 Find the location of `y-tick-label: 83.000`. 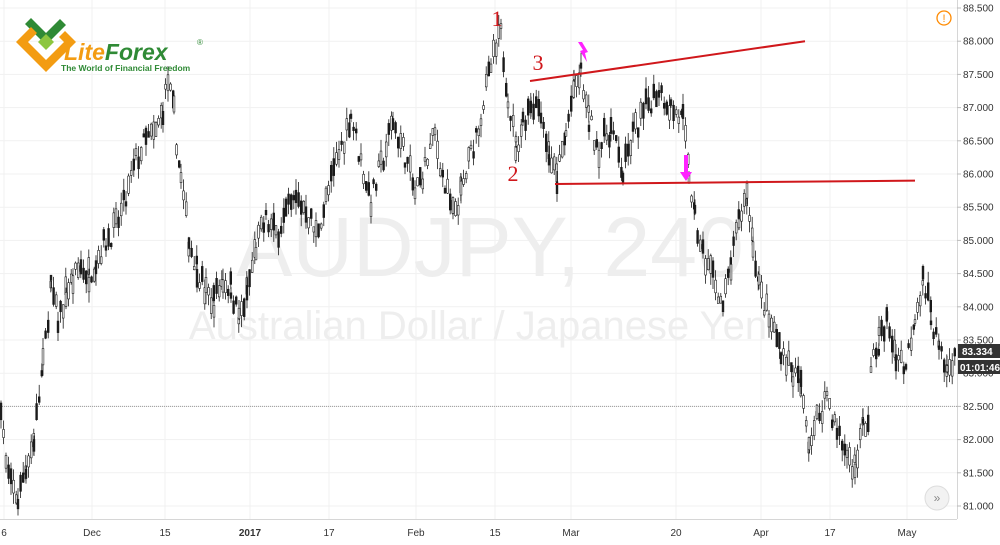

y-tick-label: 83.000 is located at coordinates (978, 374).